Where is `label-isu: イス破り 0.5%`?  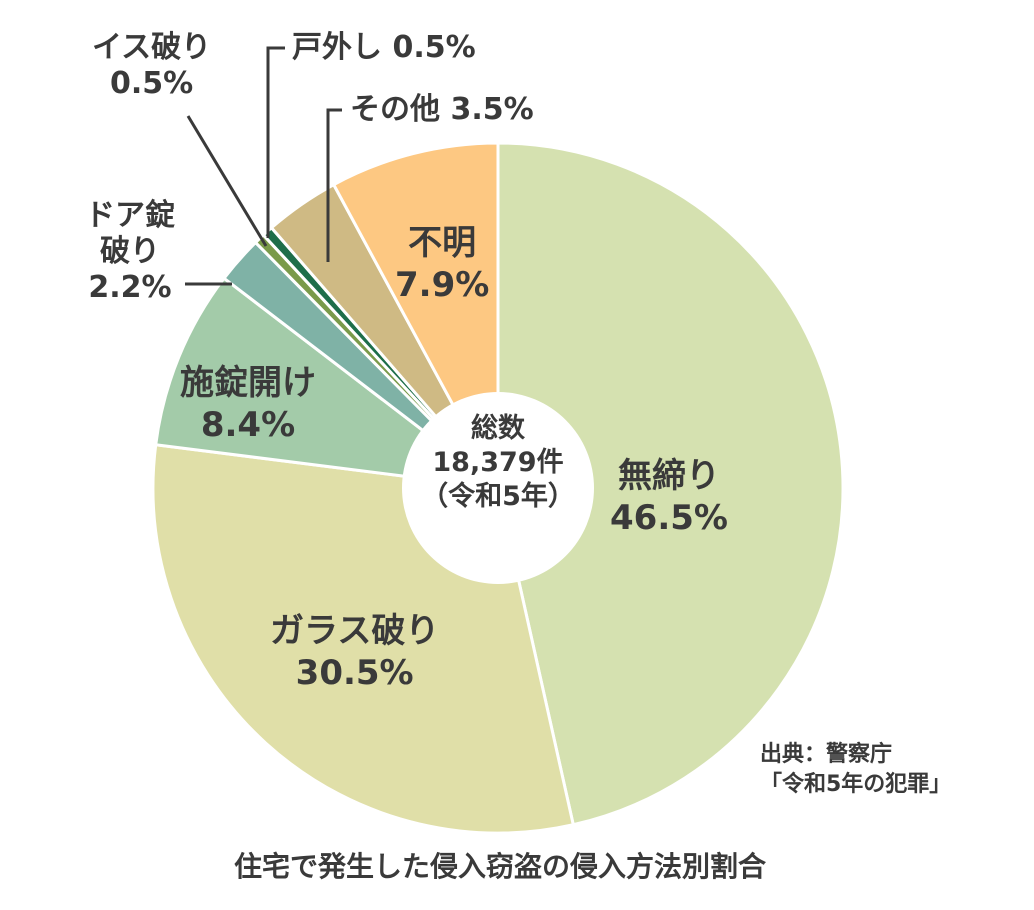 label-isu: イス破り 0.5% is located at coordinates (152, 65).